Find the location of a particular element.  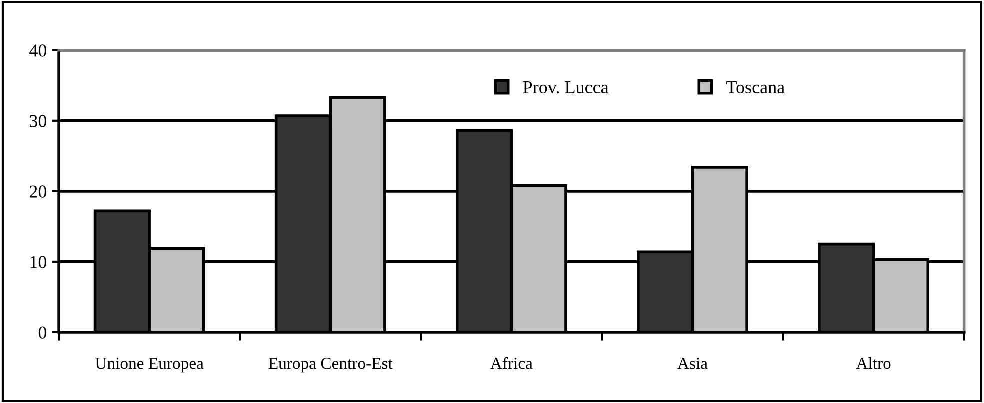

x-tick-label: Africa is located at coordinates (511, 363).